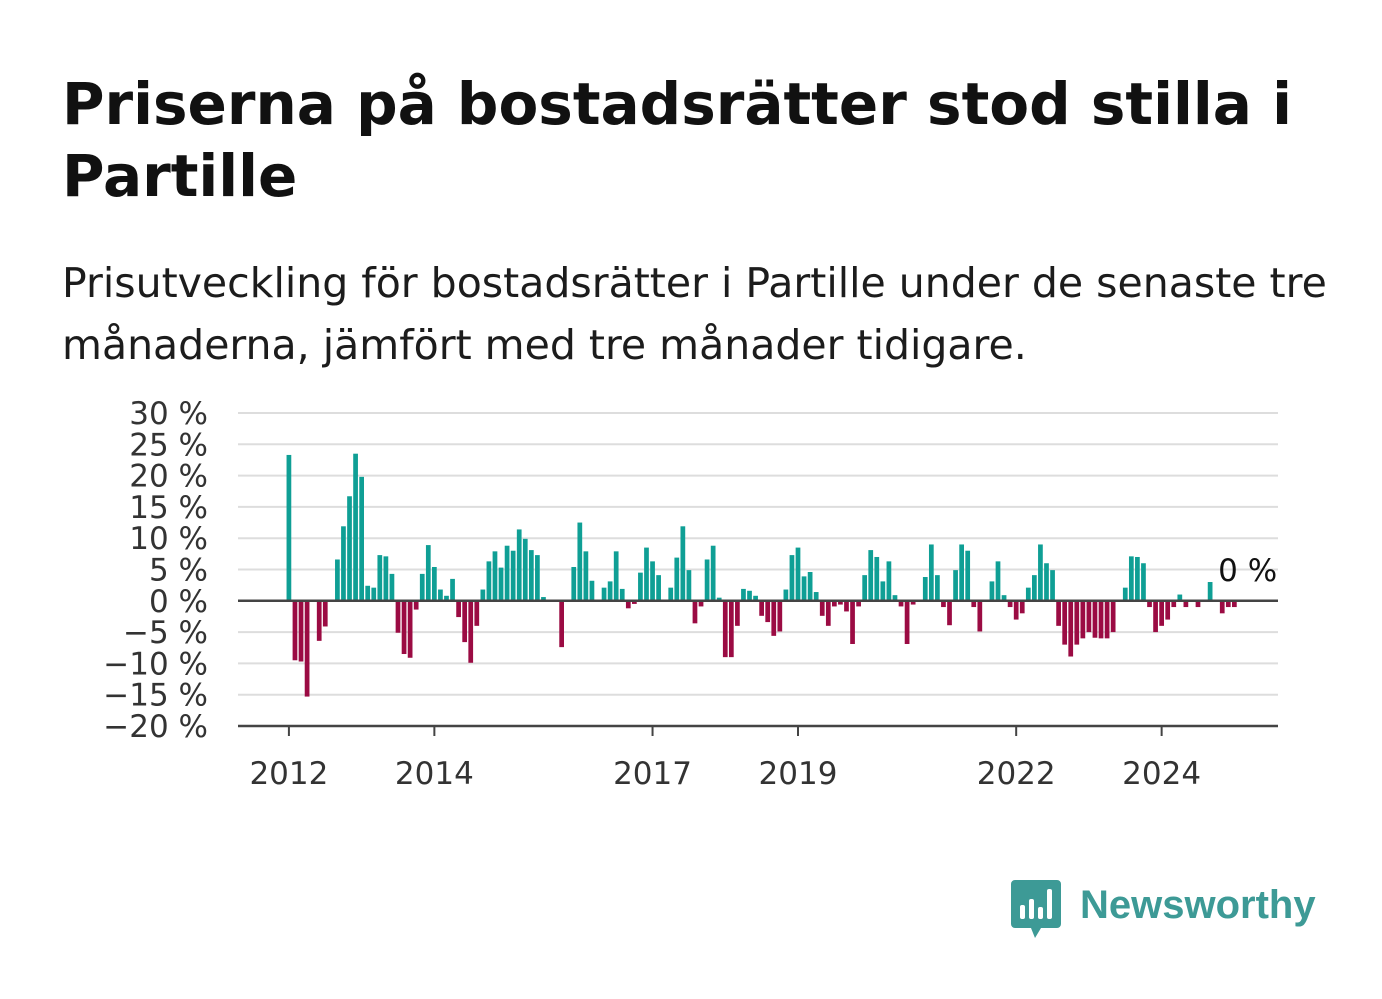 This screenshot has height=999, width=1382. I want to click on annotations: 0 %, so click(1247, 571).